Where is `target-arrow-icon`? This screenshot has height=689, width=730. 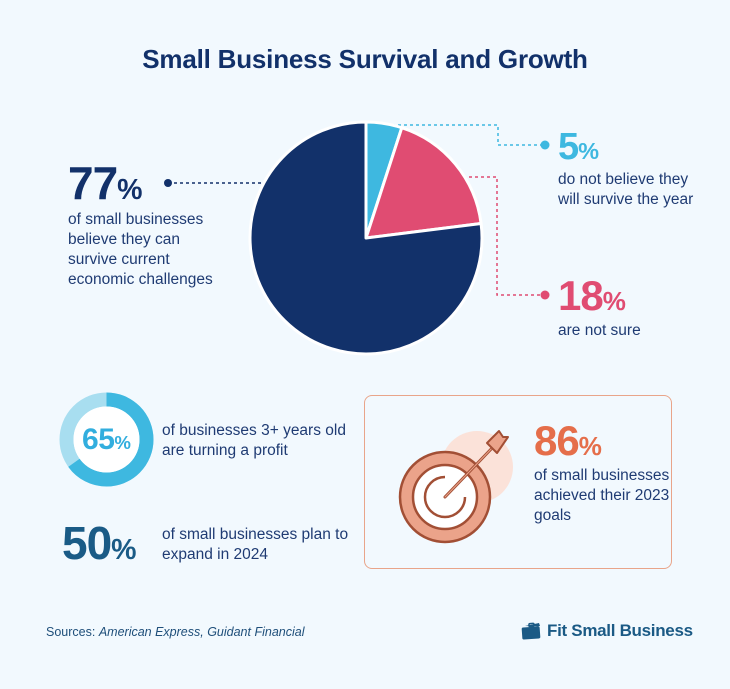 target-arrow-icon is located at coordinates (455, 487).